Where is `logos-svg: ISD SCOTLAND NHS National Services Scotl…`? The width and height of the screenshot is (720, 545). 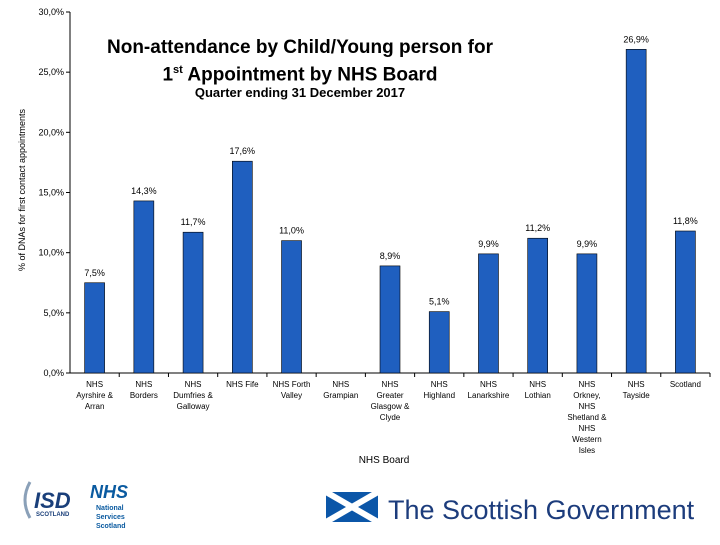
logos-svg: ISD SCOTLAND NHS National Services Scotl… is located at coordinates (359, 505).